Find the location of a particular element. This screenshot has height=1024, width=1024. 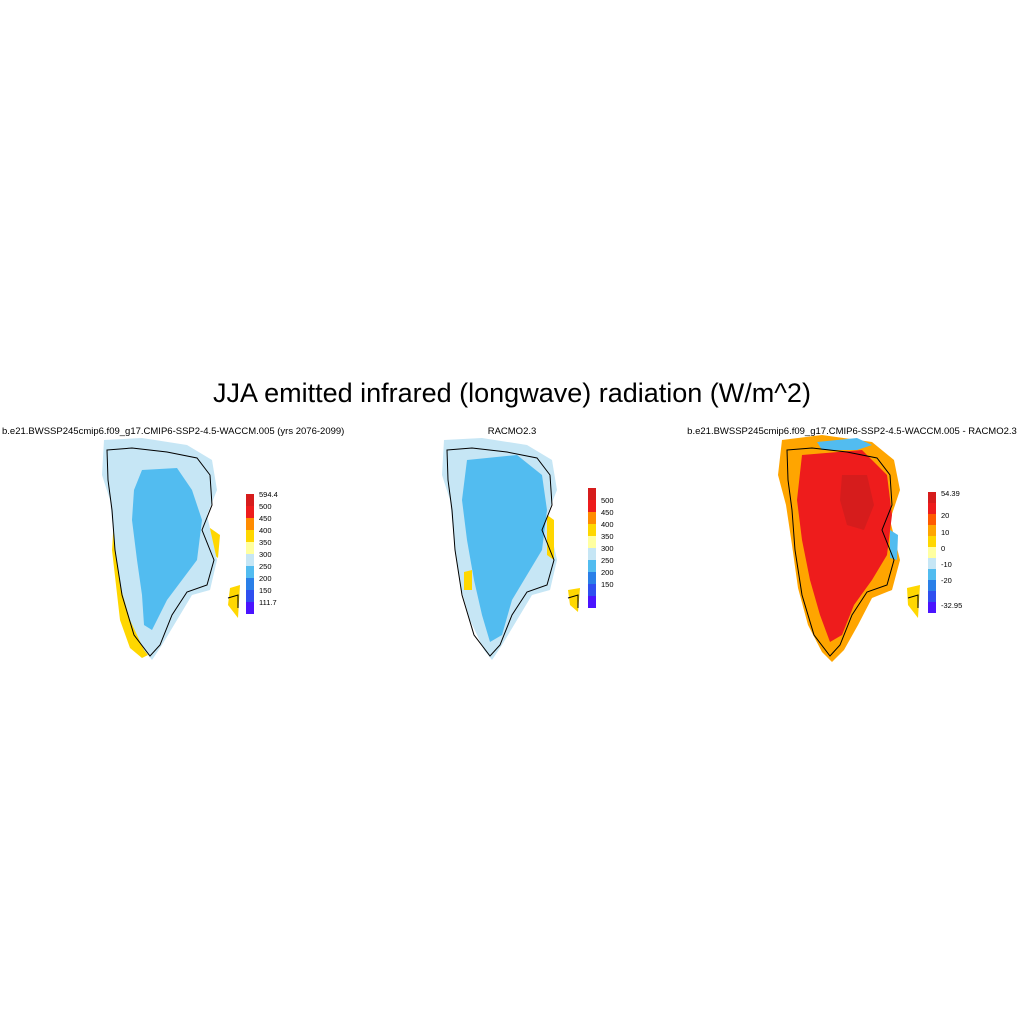

map-racmo is located at coordinates (511, 549).